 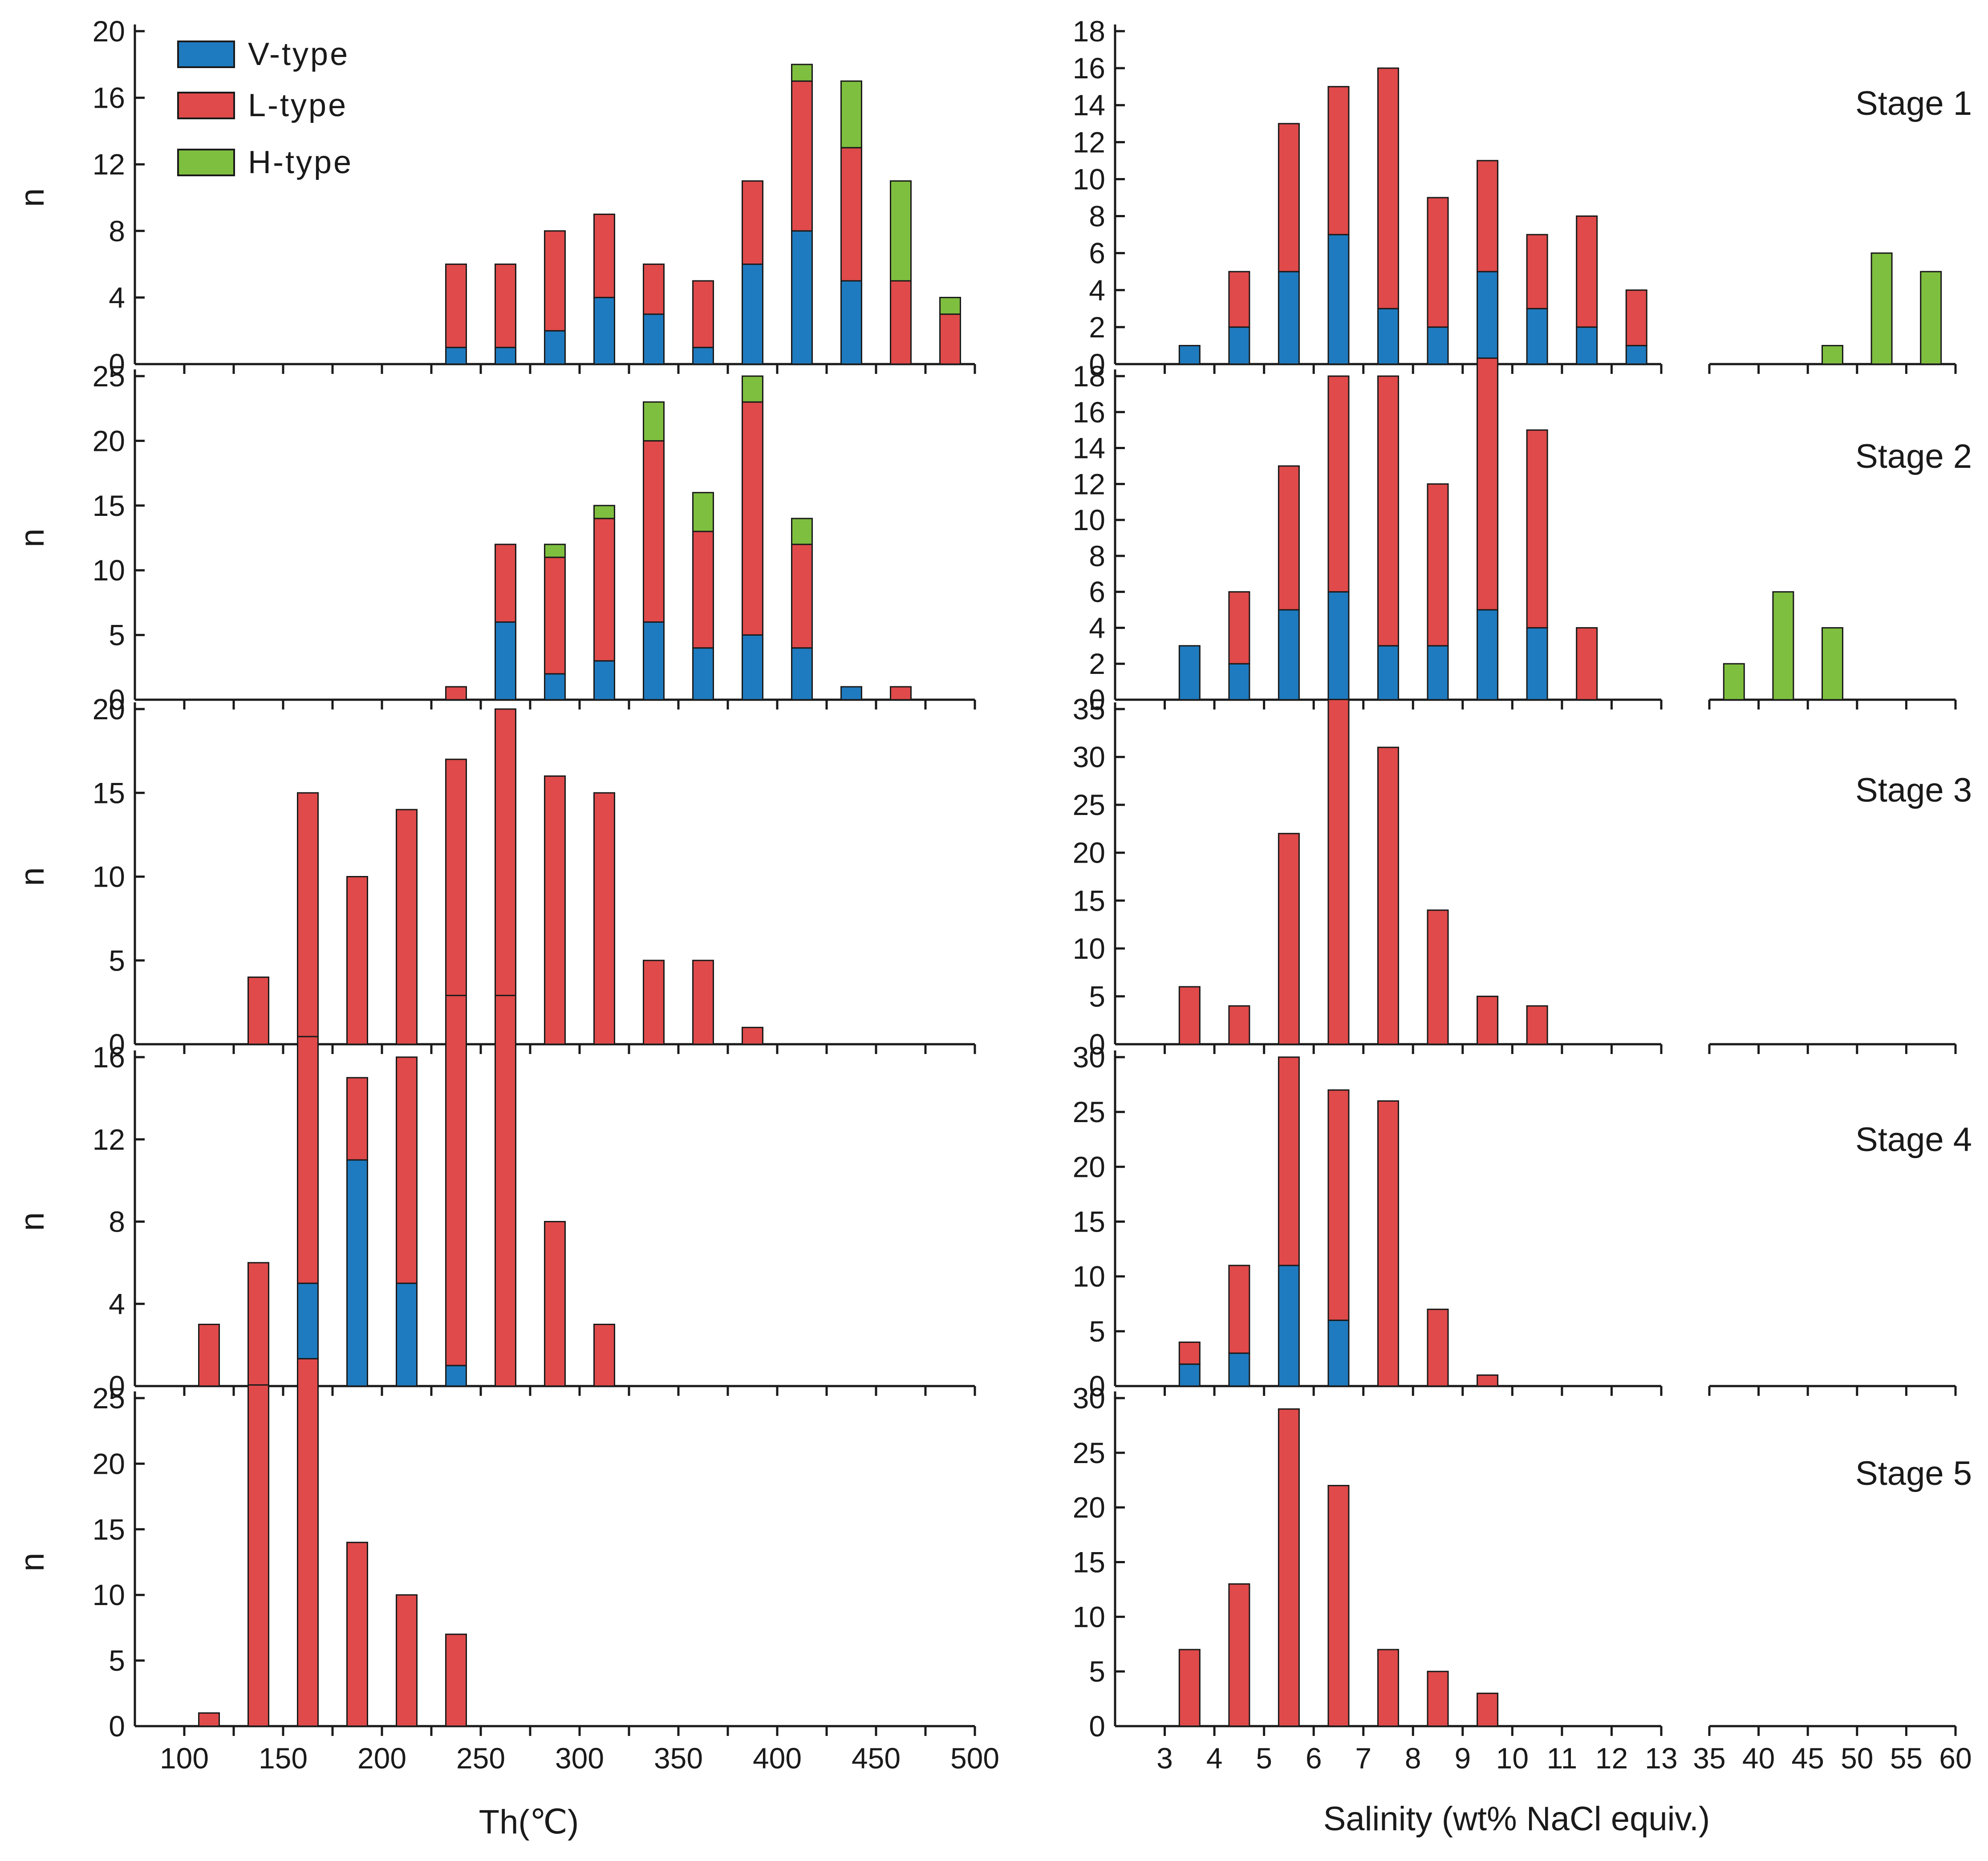 I want to click on legend-label-l-type: L-type, so click(x=298, y=106).